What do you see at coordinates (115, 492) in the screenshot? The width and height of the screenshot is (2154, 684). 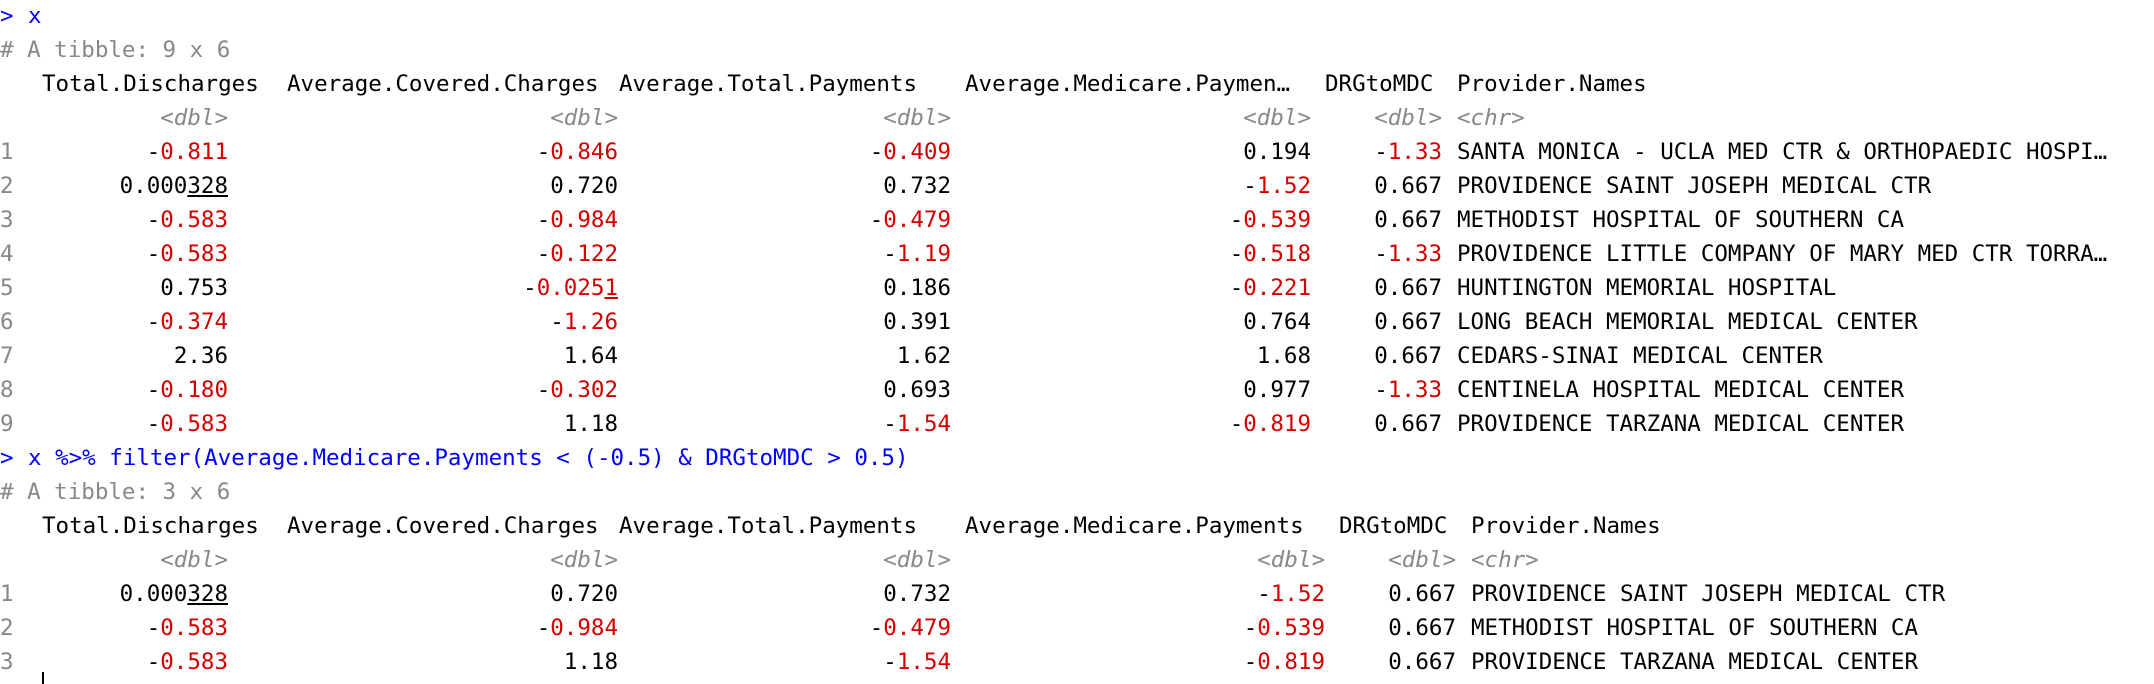 I see `block2-description: # A tibble: 3 x 6` at bounding box center [115, 492].